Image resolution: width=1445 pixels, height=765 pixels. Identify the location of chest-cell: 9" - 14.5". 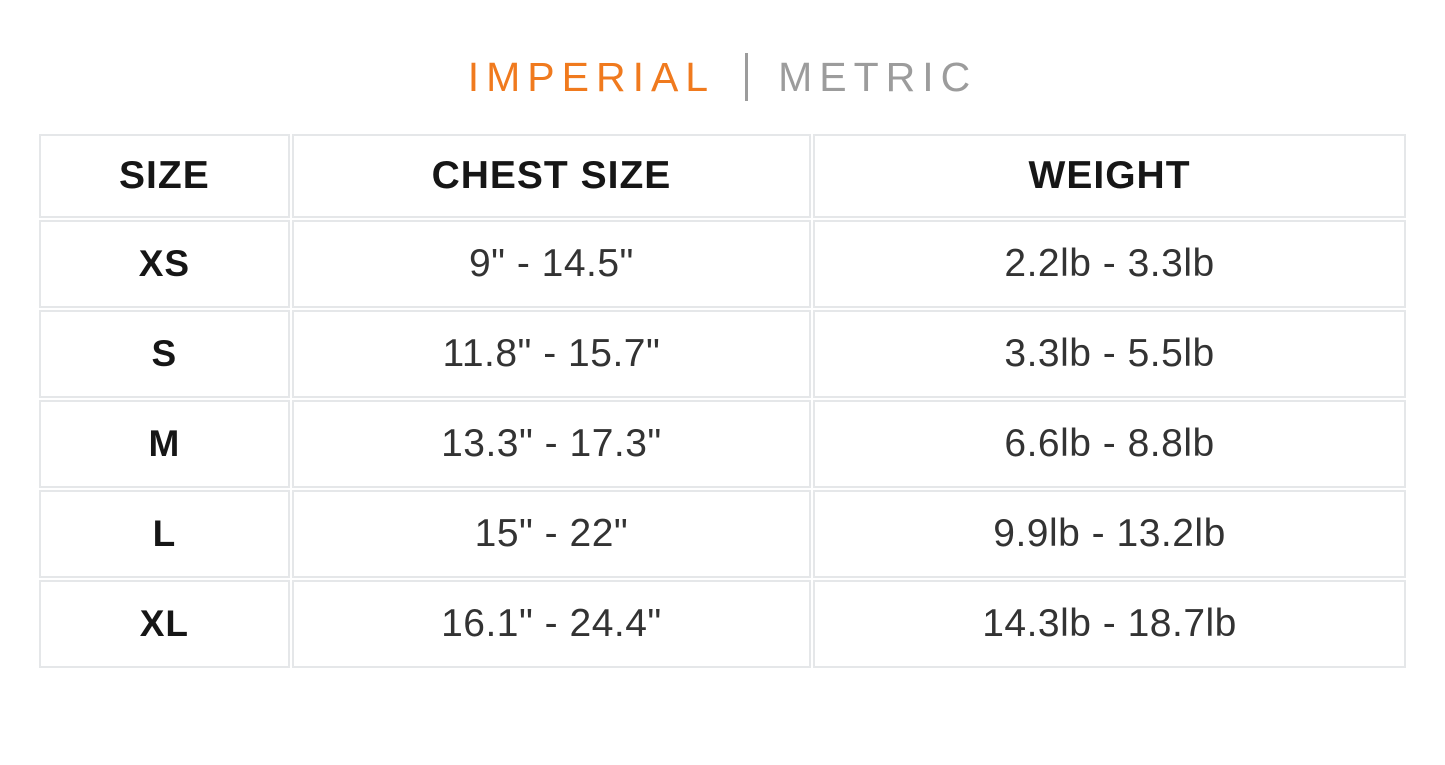
(551, 264).